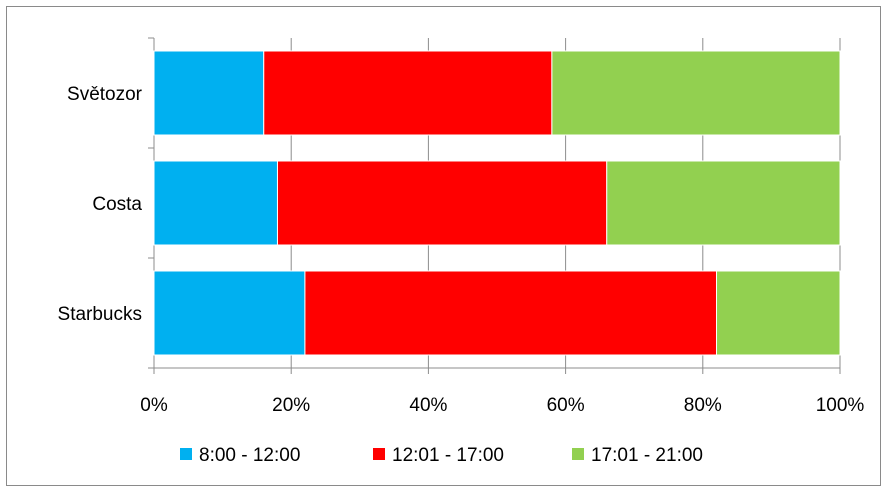  I want to click on x-tick-label: 40%, so click(428, 405).